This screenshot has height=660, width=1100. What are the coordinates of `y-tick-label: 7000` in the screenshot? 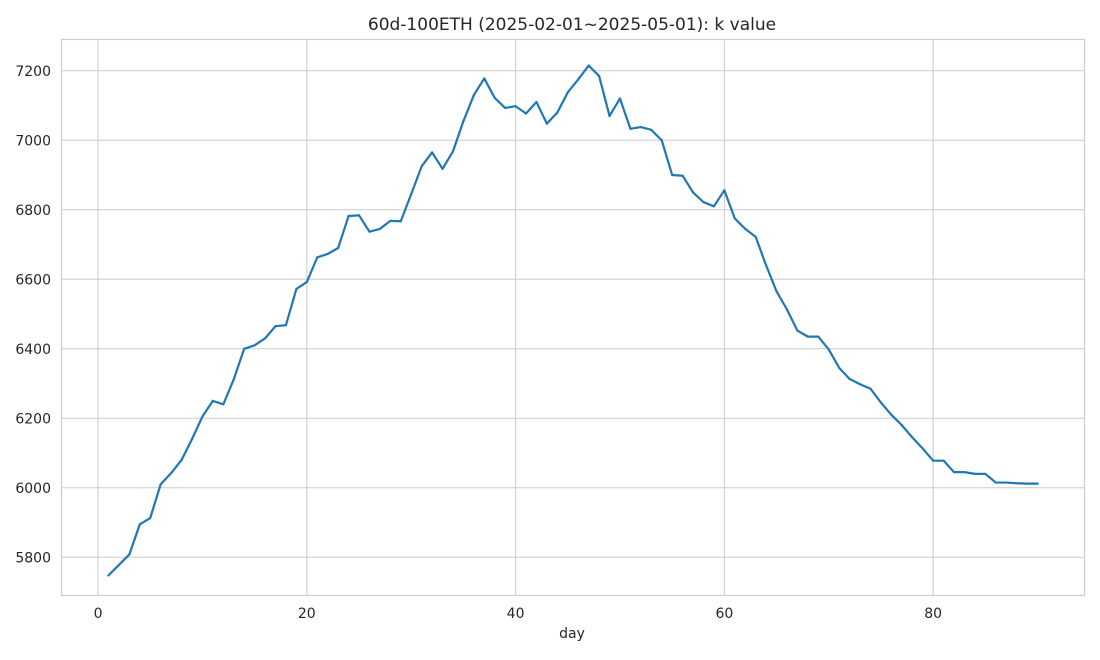 It's located at (33, 141).